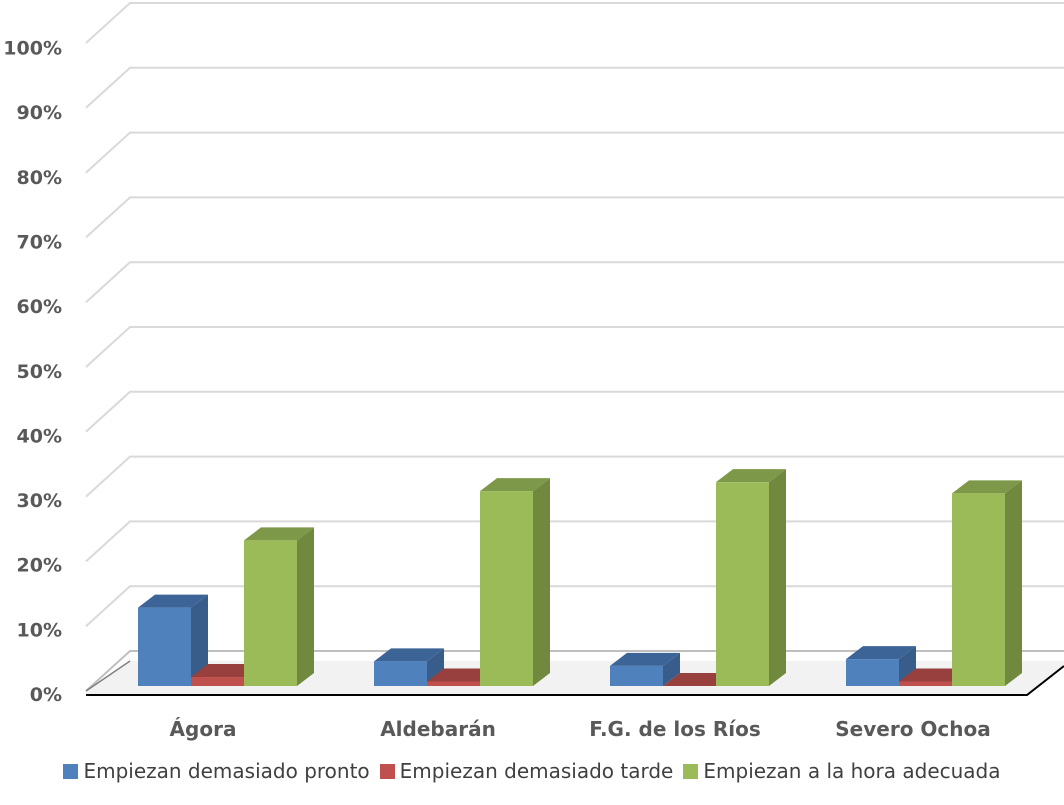  I want to click on y-tick-label-2: 20%, so click(39, 566).